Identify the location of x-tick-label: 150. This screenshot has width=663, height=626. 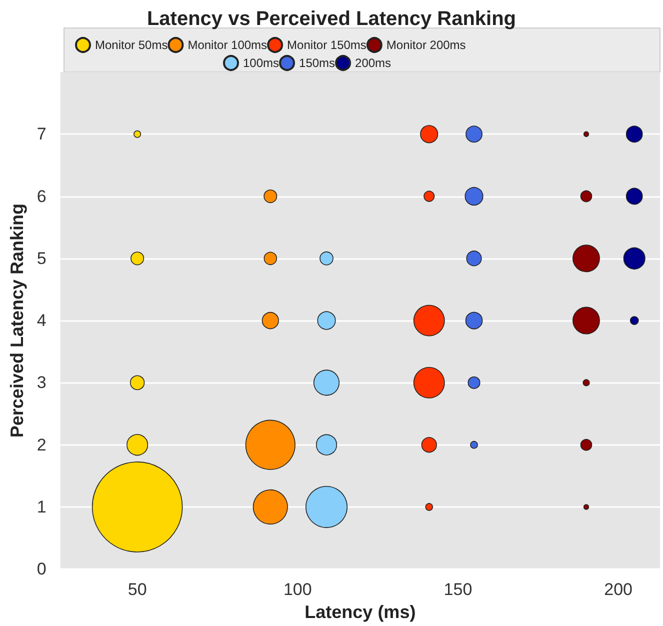
(458, 590).